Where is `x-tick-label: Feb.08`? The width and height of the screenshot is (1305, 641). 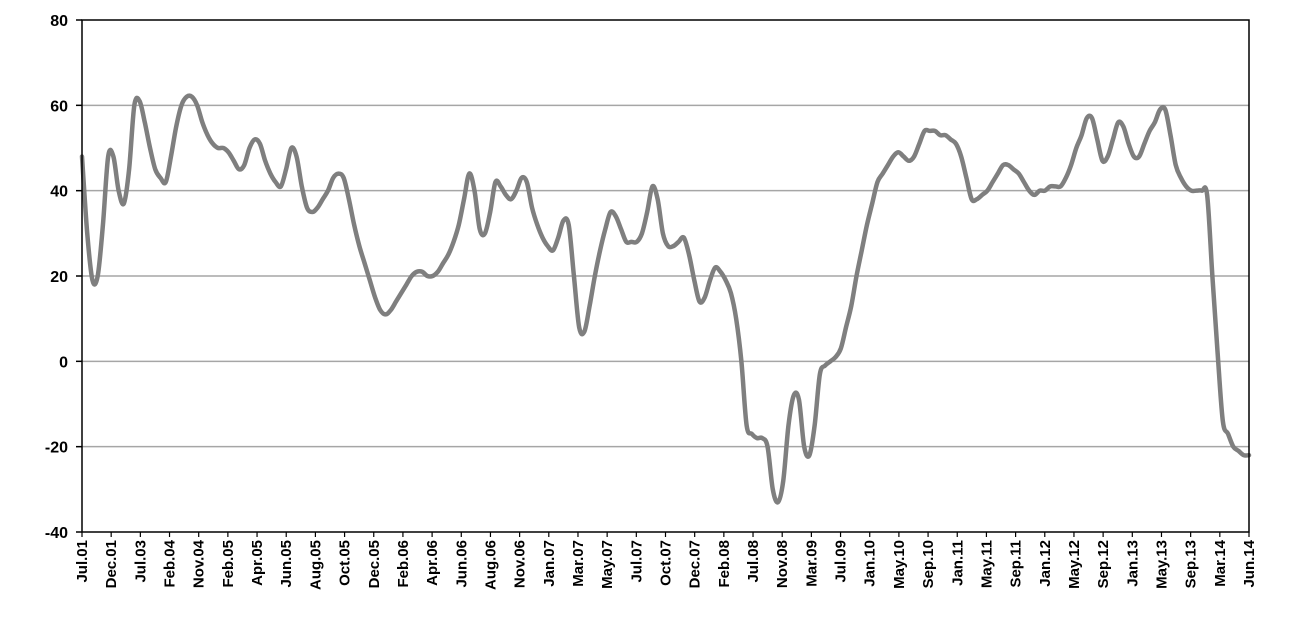 x-tick-label: Feb.08 is located at coordinates (724, 564).